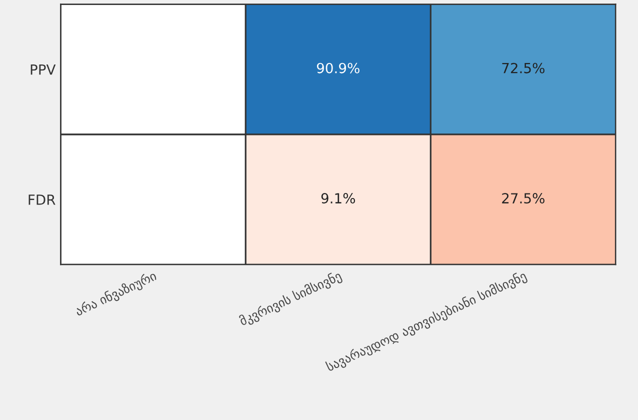  What do you see at coordinates (42, 199) in the screenshot?
I see `y-tick-label: FDR` at bounding box center [42, 199].